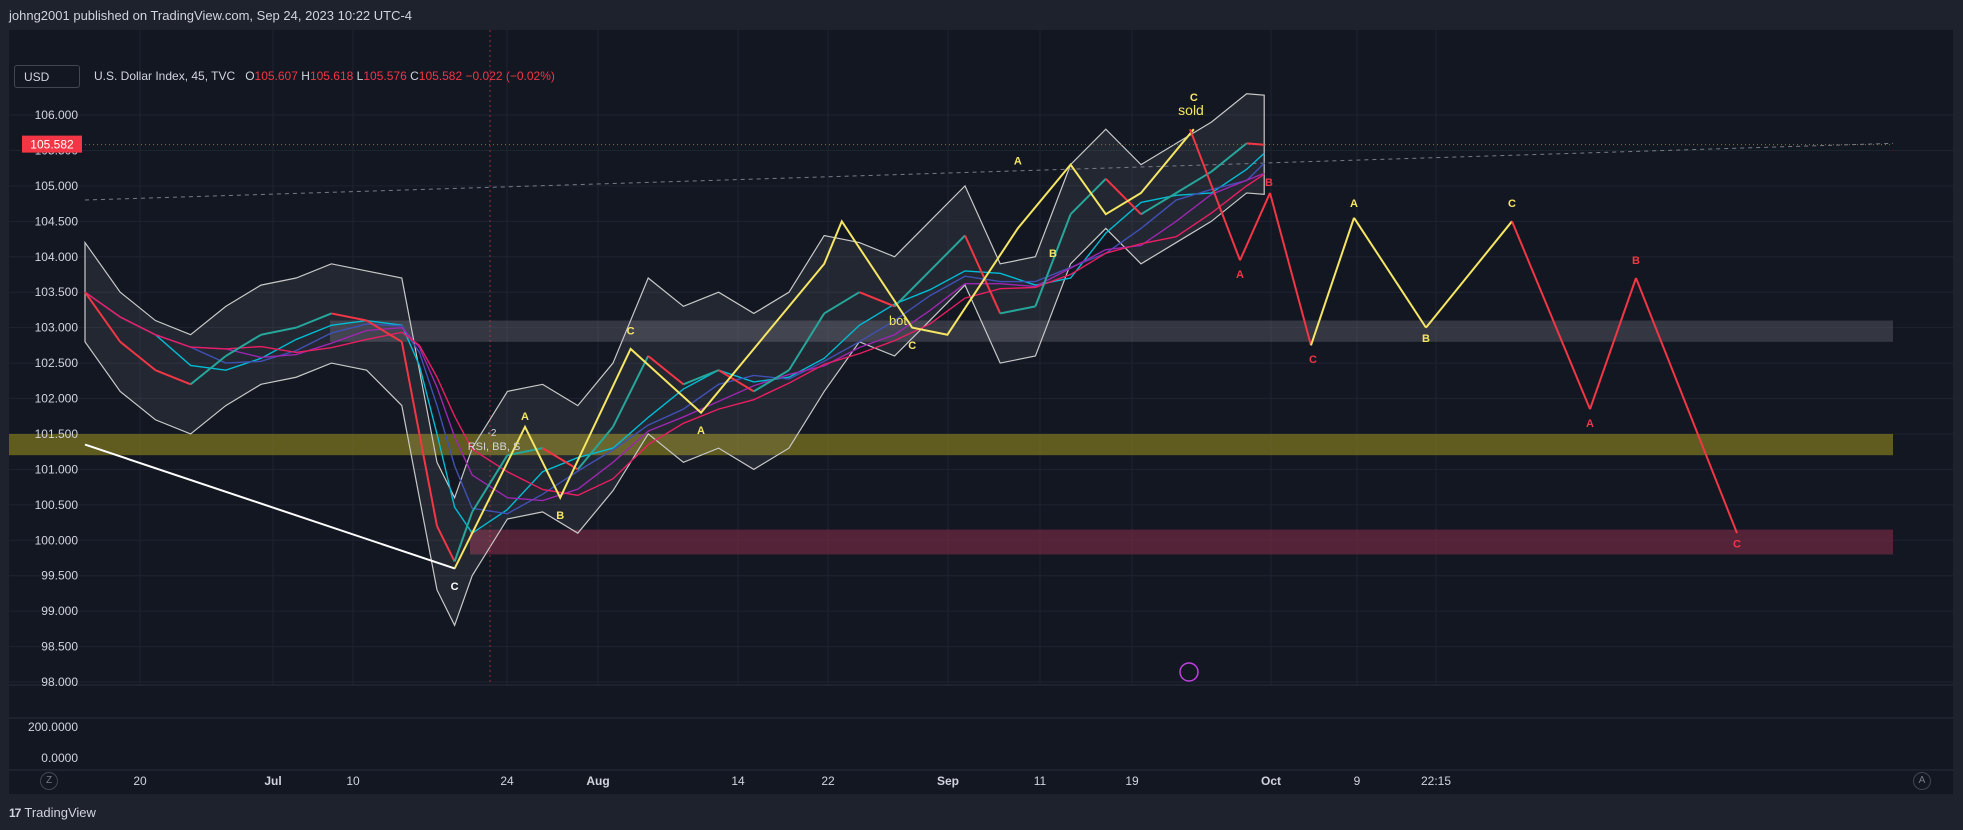  What do you see at coordinates (738, 781) in the screenshot?
I see `x-tick-label: 14` at bounding box center [738, 781].